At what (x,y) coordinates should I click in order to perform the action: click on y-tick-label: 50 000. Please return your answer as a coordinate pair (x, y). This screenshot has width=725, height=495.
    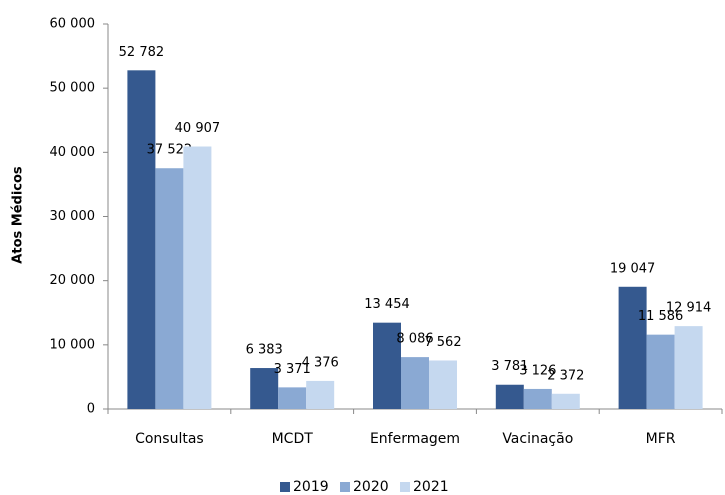
    Looking at the image, I should click on (73, 88).